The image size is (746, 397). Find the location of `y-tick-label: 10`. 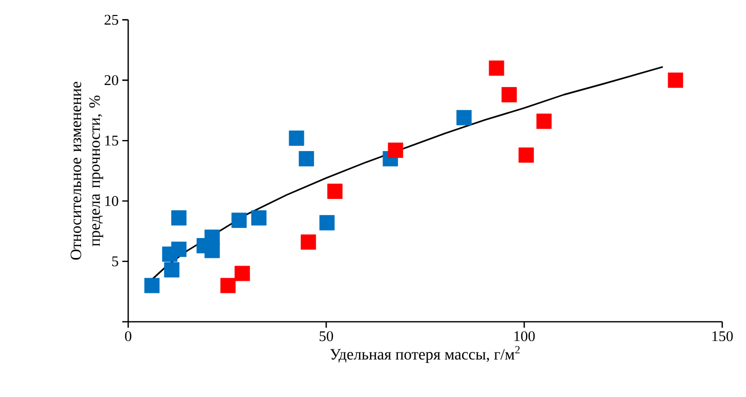

y-tick-label: 10 is located at coordinates (111, 201).